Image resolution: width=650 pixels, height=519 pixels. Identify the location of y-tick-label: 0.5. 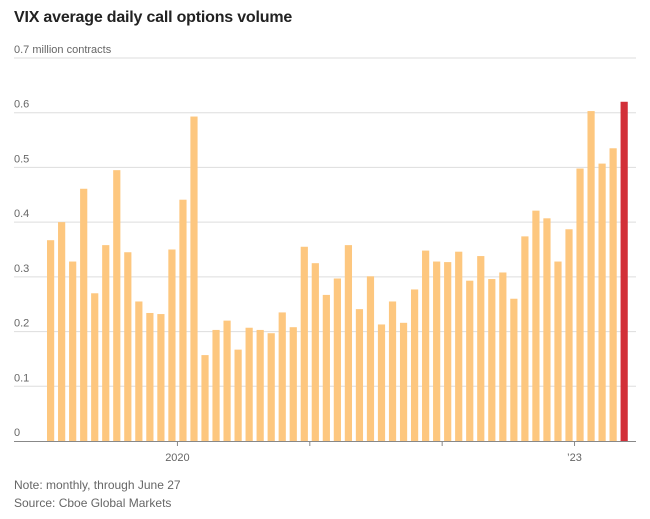
(21, 159).